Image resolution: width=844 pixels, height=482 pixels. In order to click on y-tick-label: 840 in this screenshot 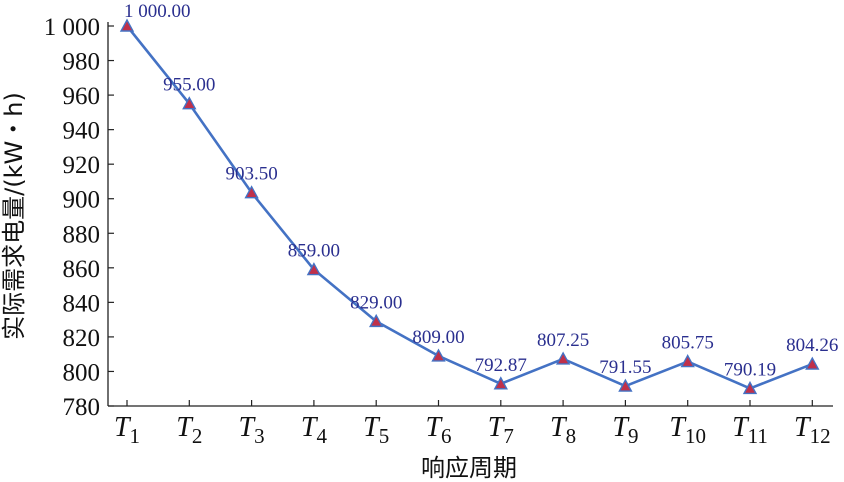, I will do `click(82, 303)`.